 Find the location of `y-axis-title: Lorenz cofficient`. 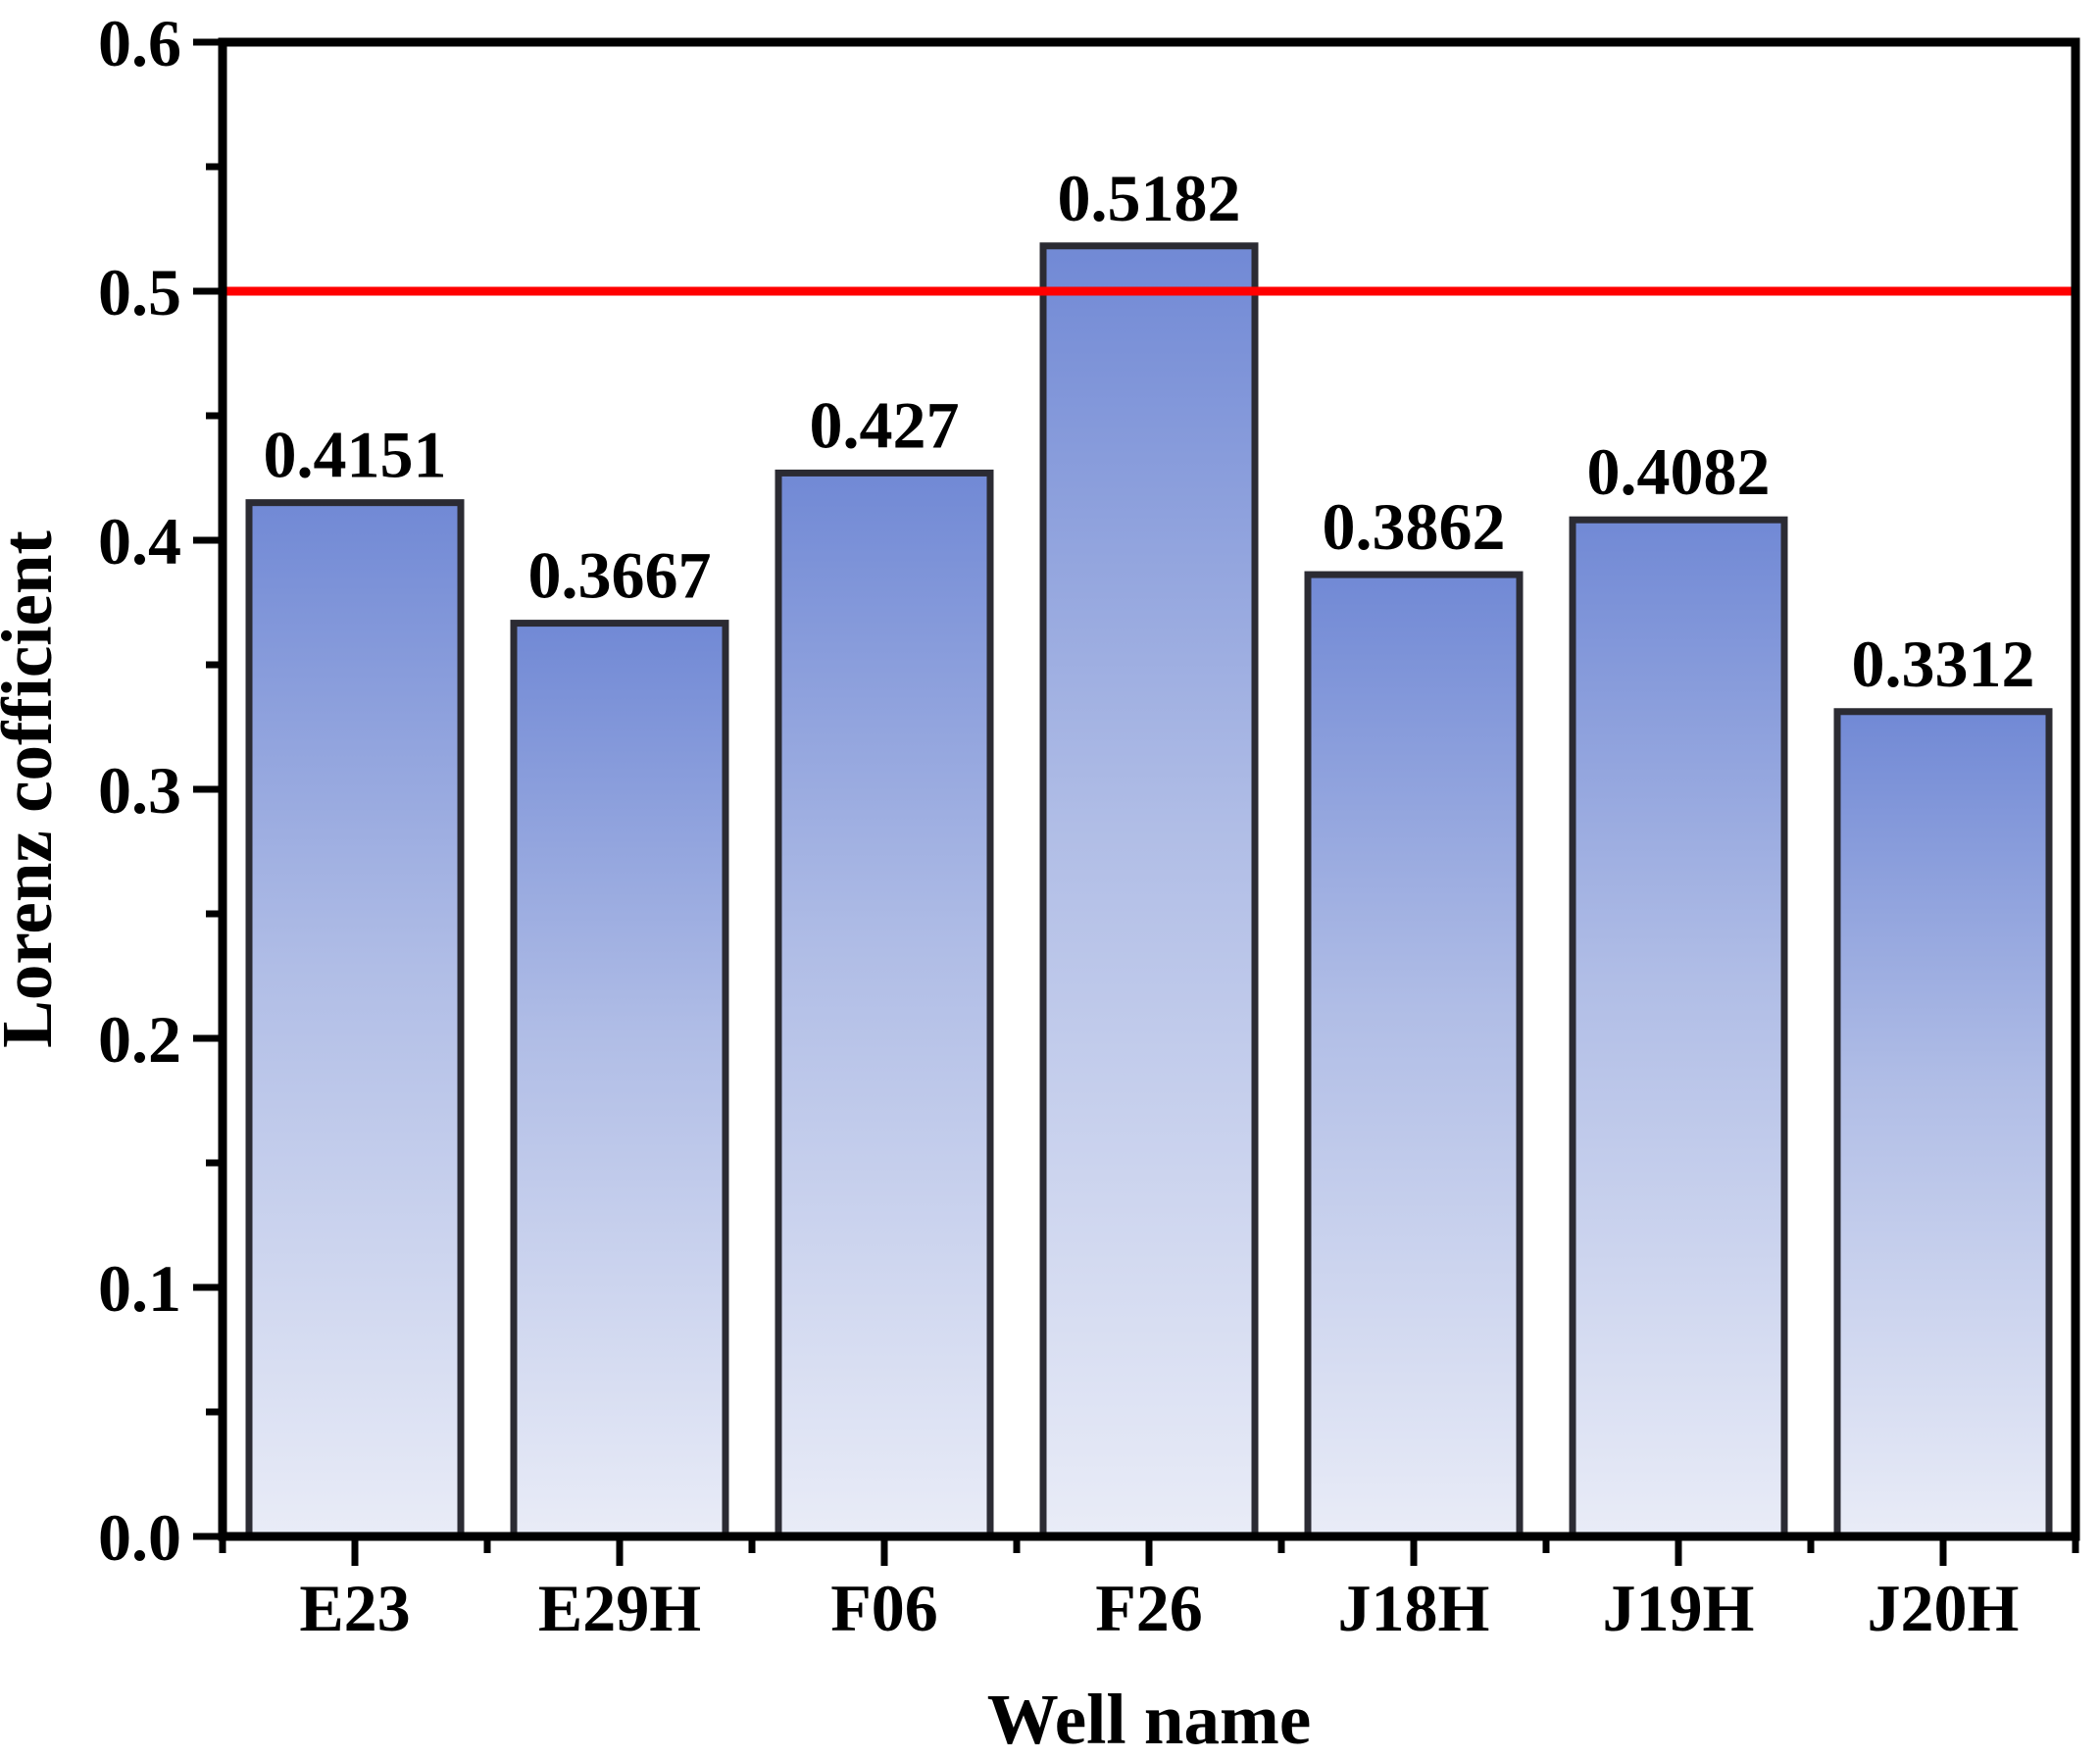

y-axis-title: Lorenz cofficient is located at coordinates (33, 789).